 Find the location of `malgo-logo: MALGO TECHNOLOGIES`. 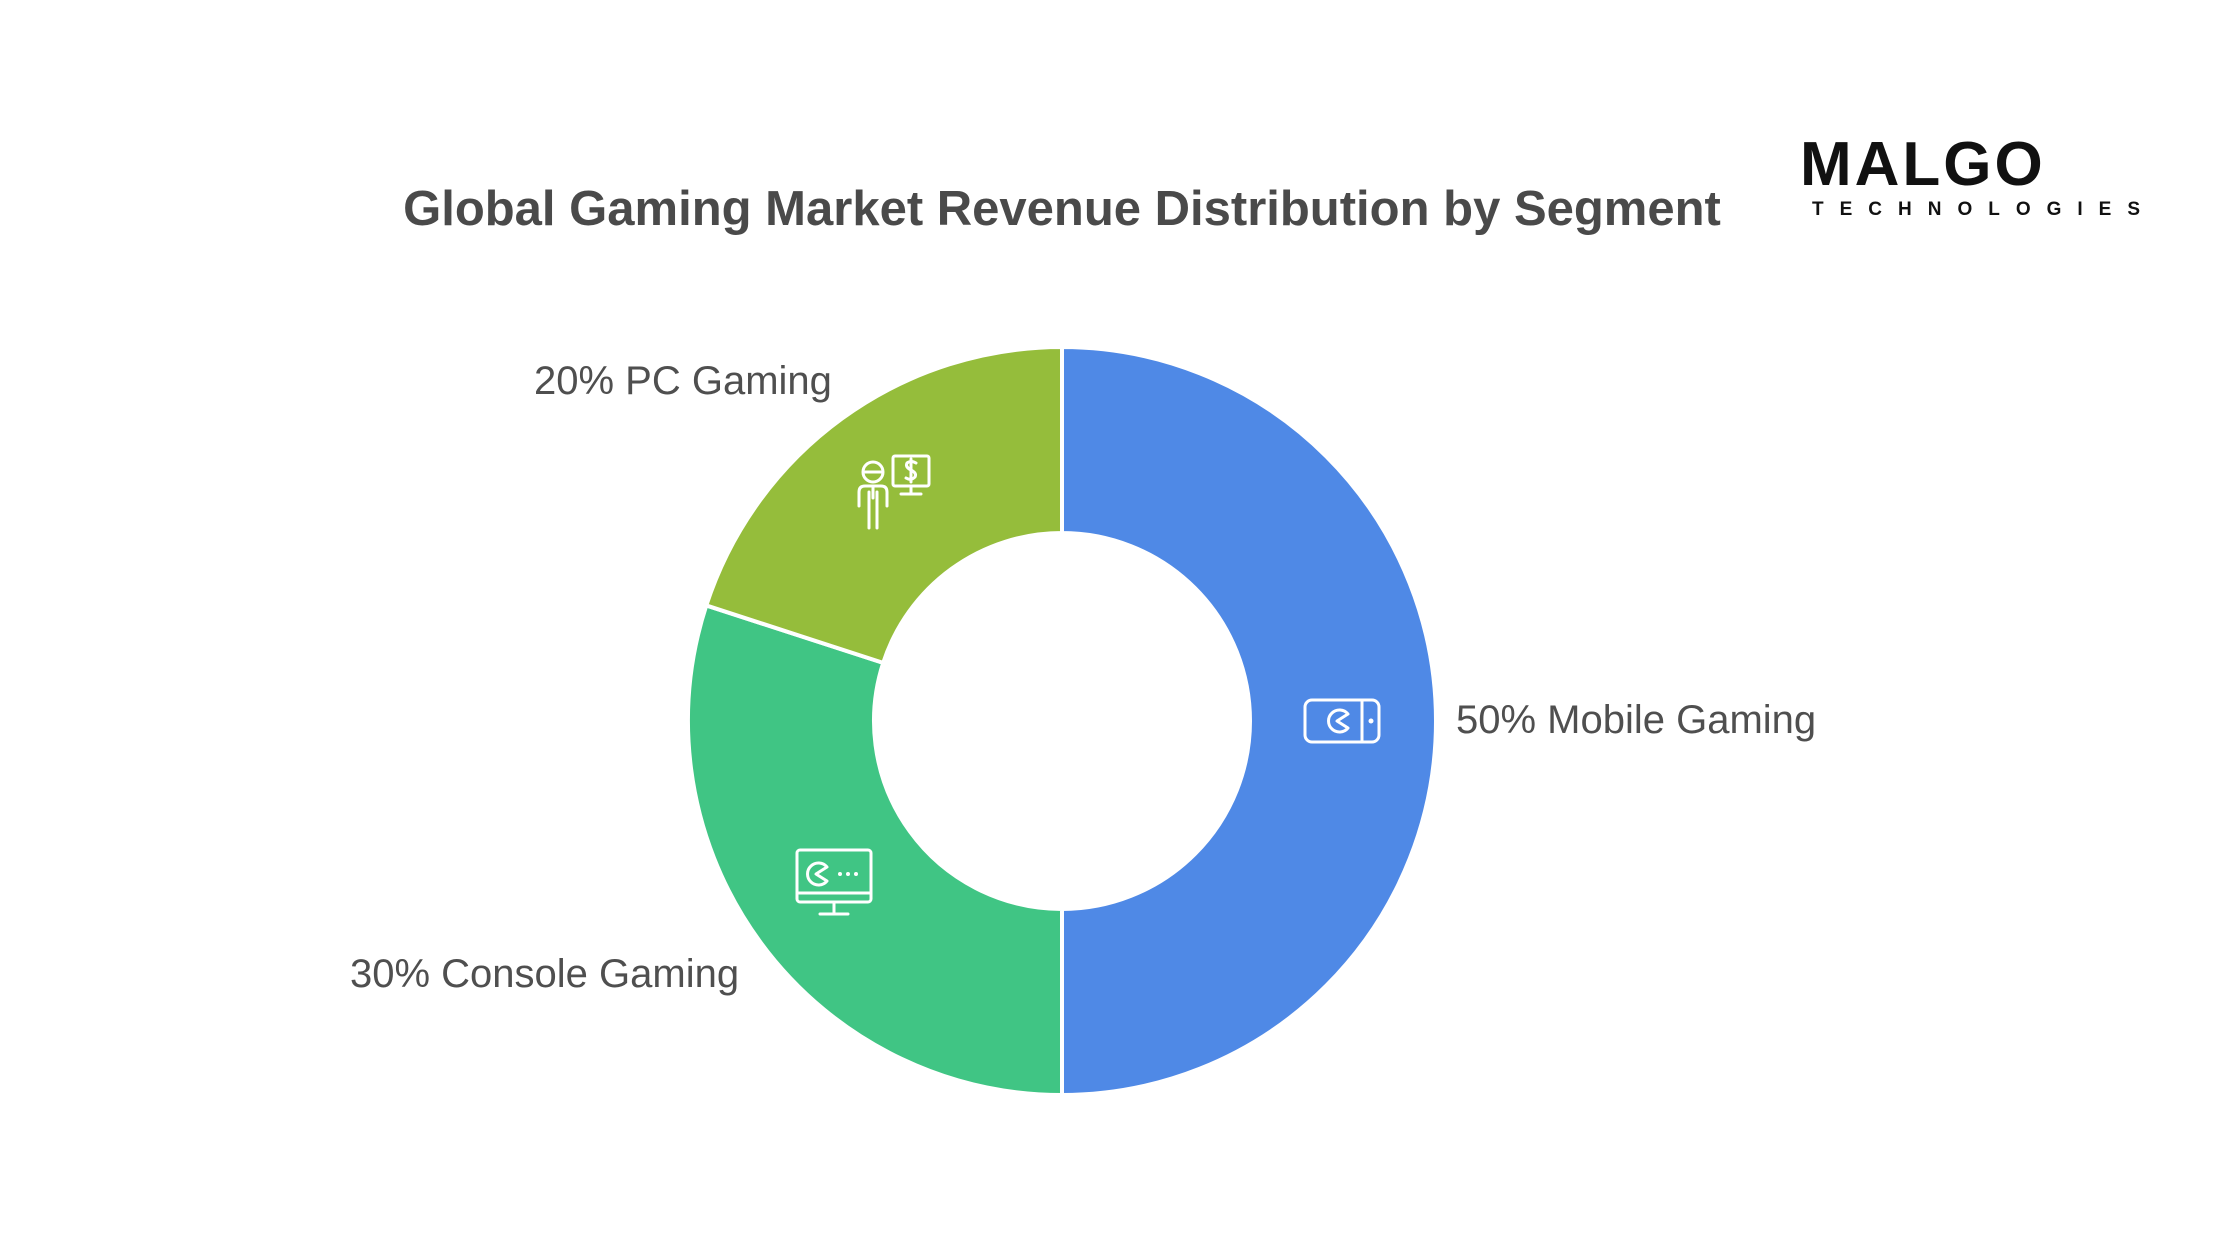

malgo-logo: MALGO TECHNOLOGIES is located at coordinates (1978, 175).